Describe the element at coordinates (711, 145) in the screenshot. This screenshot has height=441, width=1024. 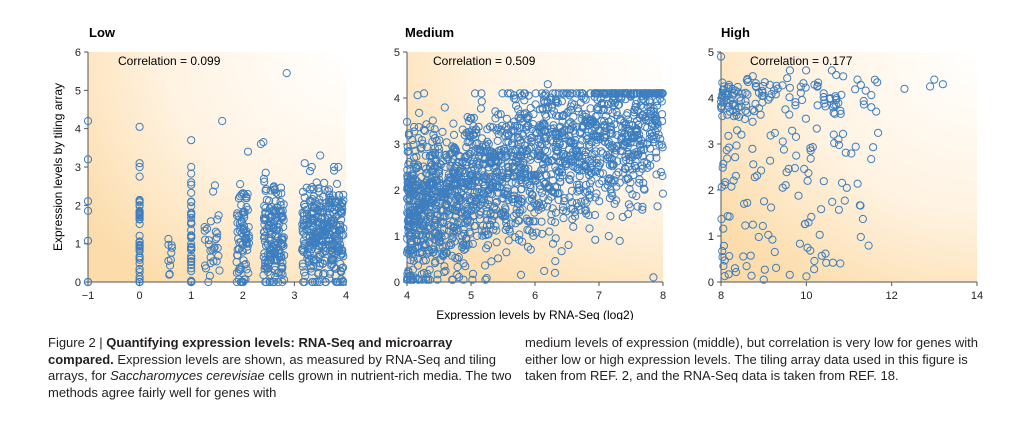
I see `y-tick-label: 3` at that location.